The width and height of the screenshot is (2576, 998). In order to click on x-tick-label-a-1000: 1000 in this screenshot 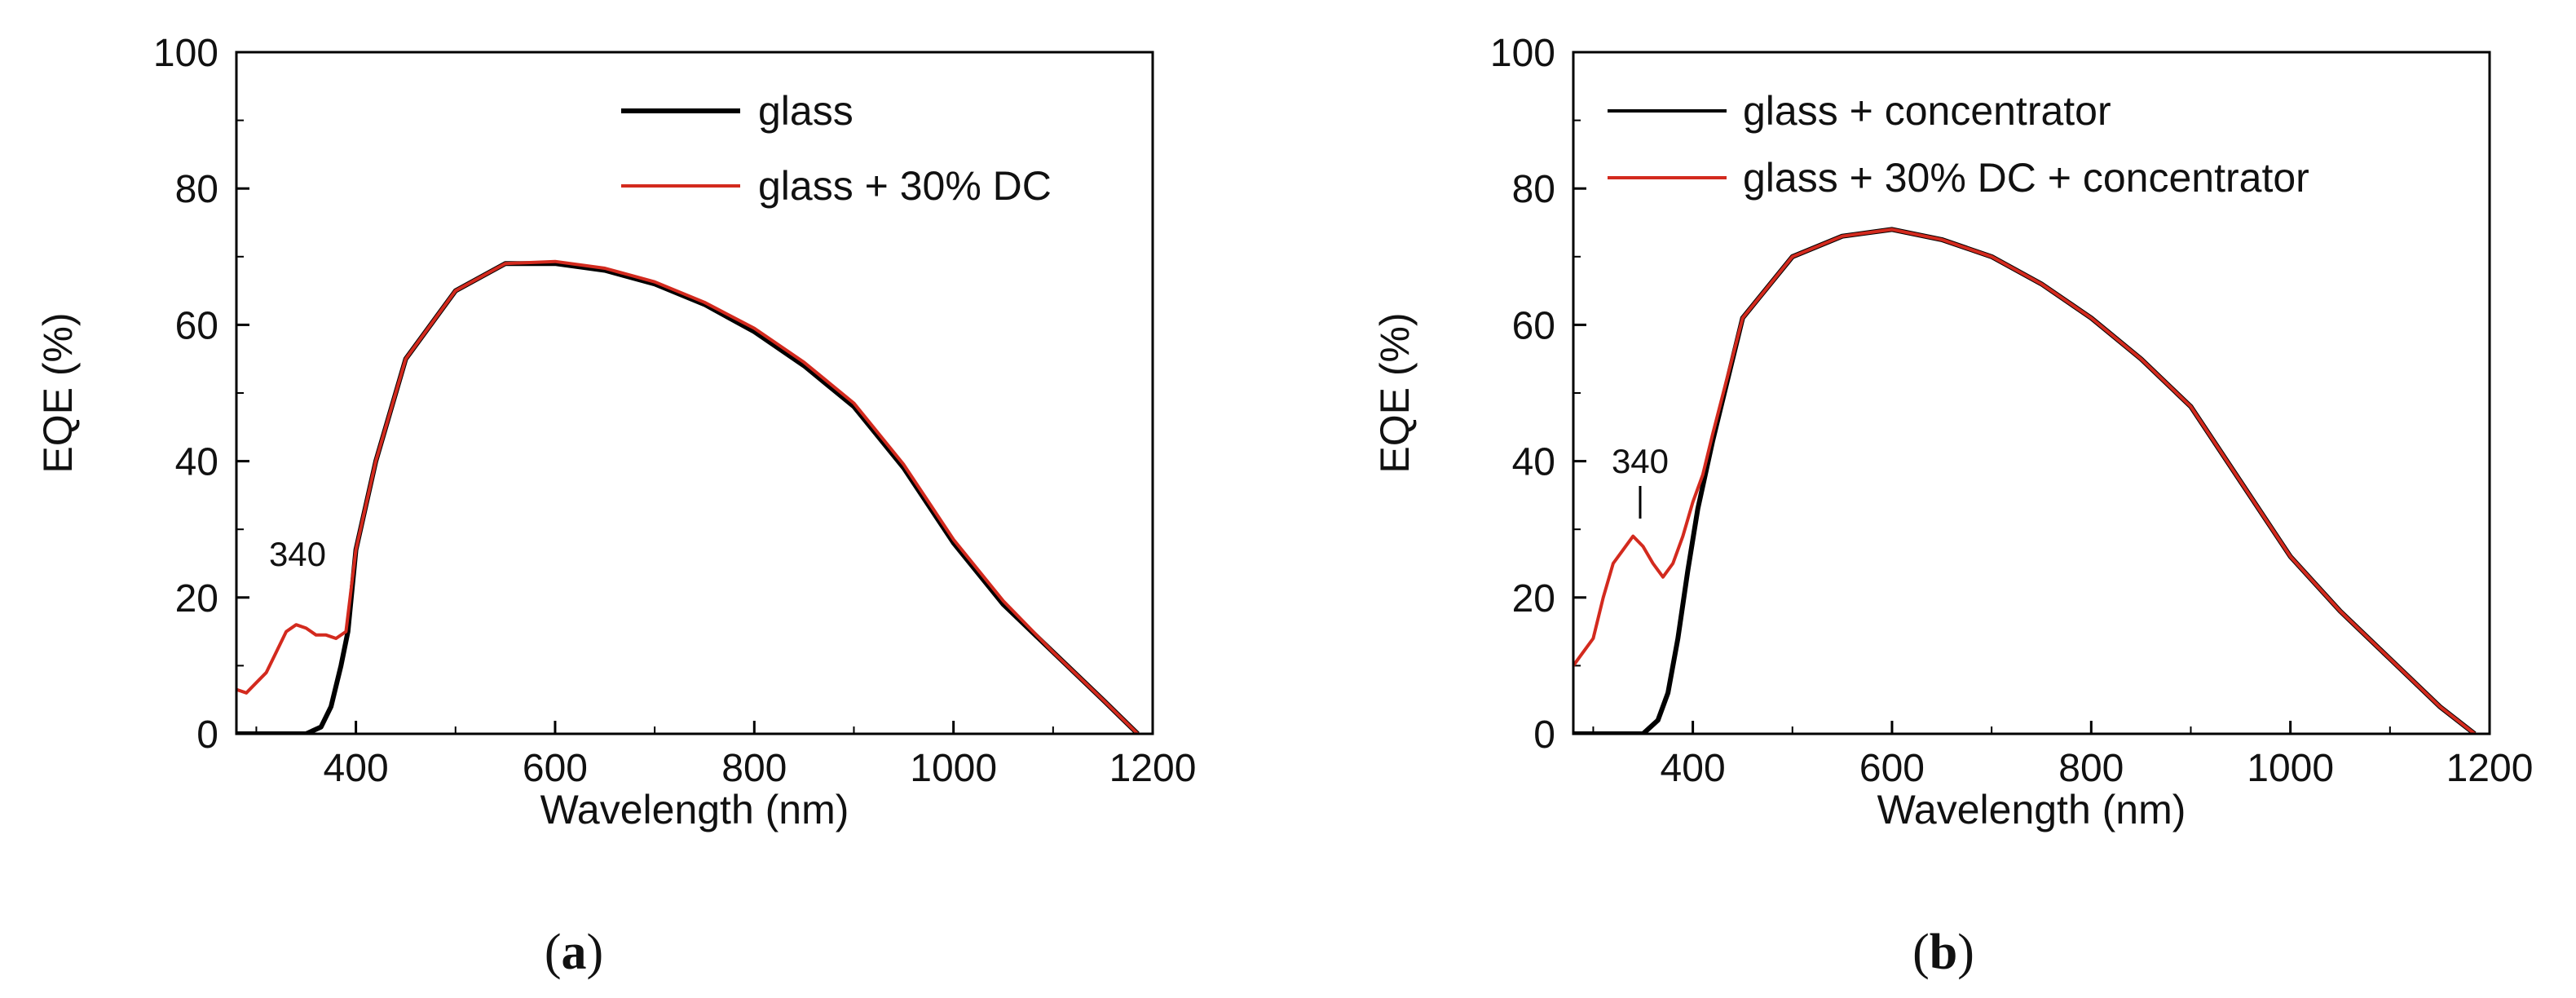, I will do `click(953, 768)`.